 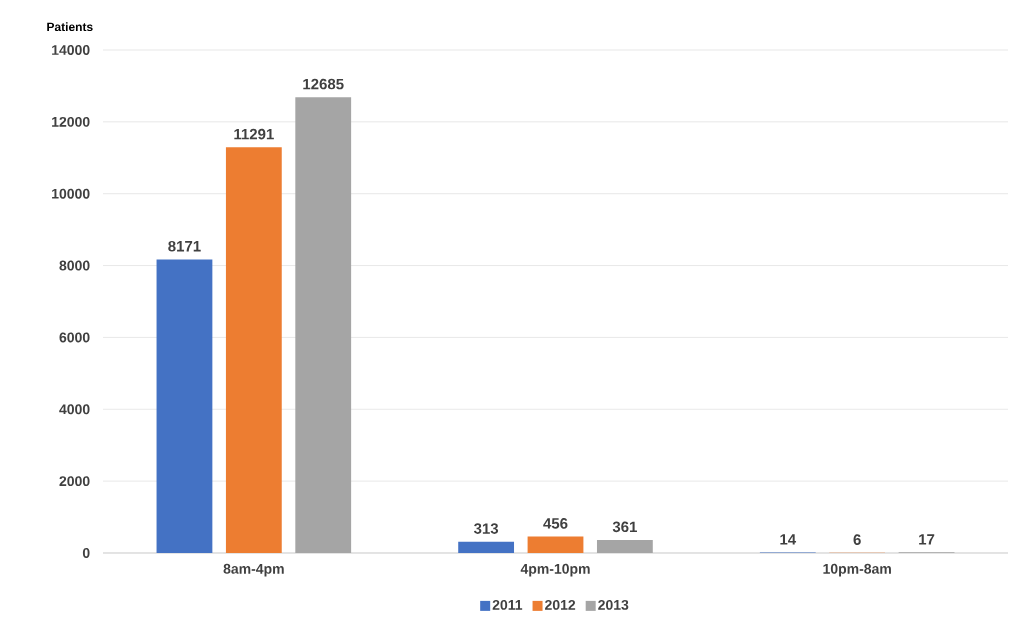 What do you see at coordinates (857, 570) in the screenshot?
I see `x-tick-label: 10pm-8am` at bounding box center [857, 570].